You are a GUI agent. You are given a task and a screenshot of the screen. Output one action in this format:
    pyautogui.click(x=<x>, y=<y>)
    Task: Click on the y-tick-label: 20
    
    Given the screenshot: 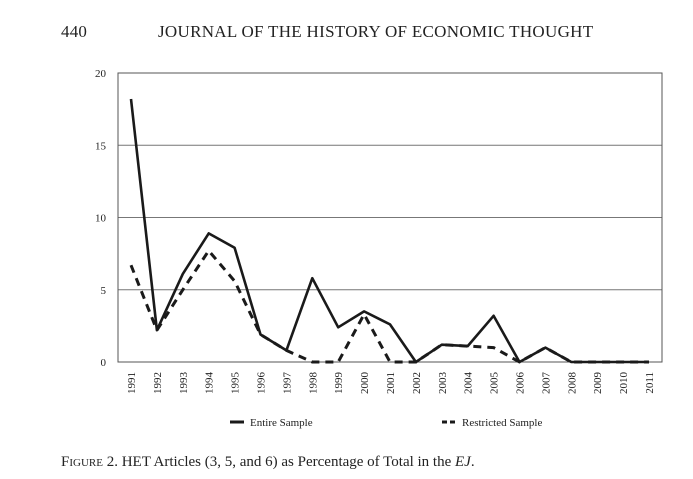 What is the action you would take?
    pyautogui.click(x=101, y=74)
    